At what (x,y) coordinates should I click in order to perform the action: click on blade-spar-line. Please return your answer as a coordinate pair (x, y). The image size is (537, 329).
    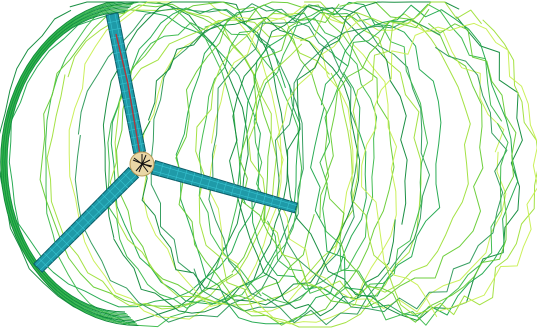
    Looking at the image, I should click on (128, 93).